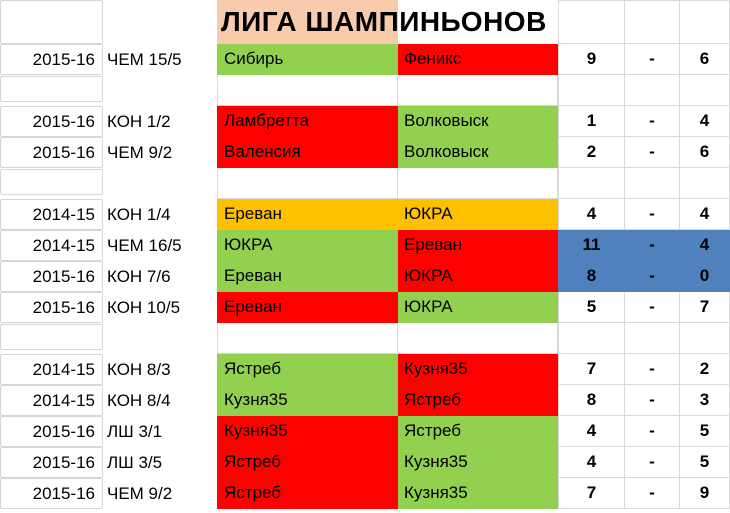 The height and width of the screenshot is (513, 730). What do you see at coordinates (591, 59) in the screenshot?
I see `home-score-cell: 9` at bounding box center [591, 59].